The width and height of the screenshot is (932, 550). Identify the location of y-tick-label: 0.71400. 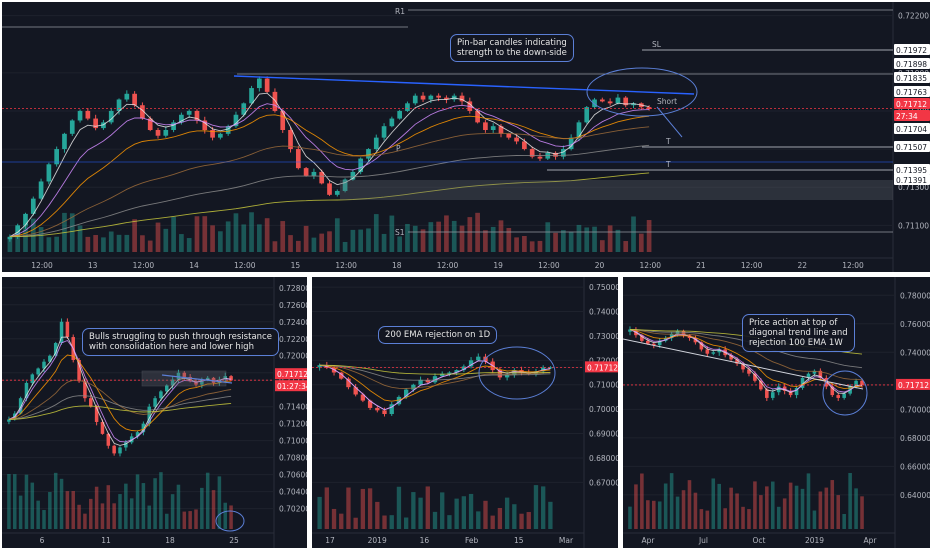
(293, 407).